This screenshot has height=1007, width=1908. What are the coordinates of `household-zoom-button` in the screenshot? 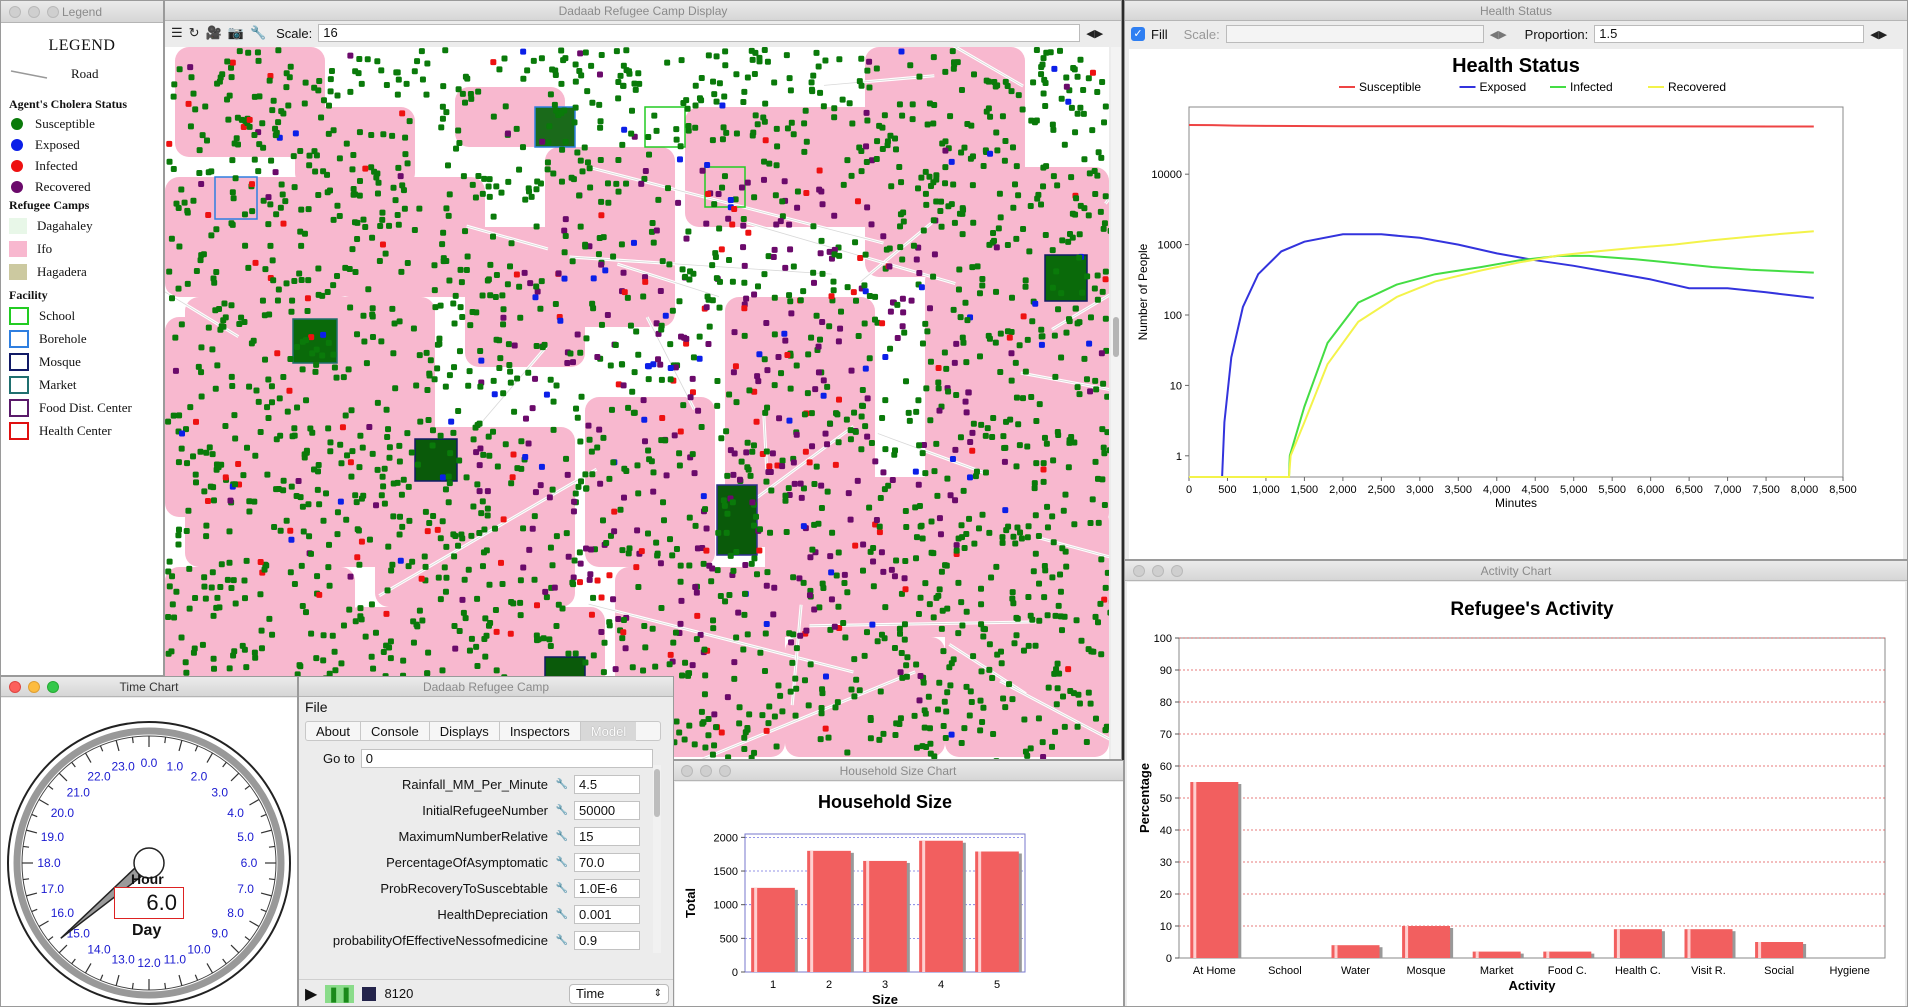 It's located at (725, 771).